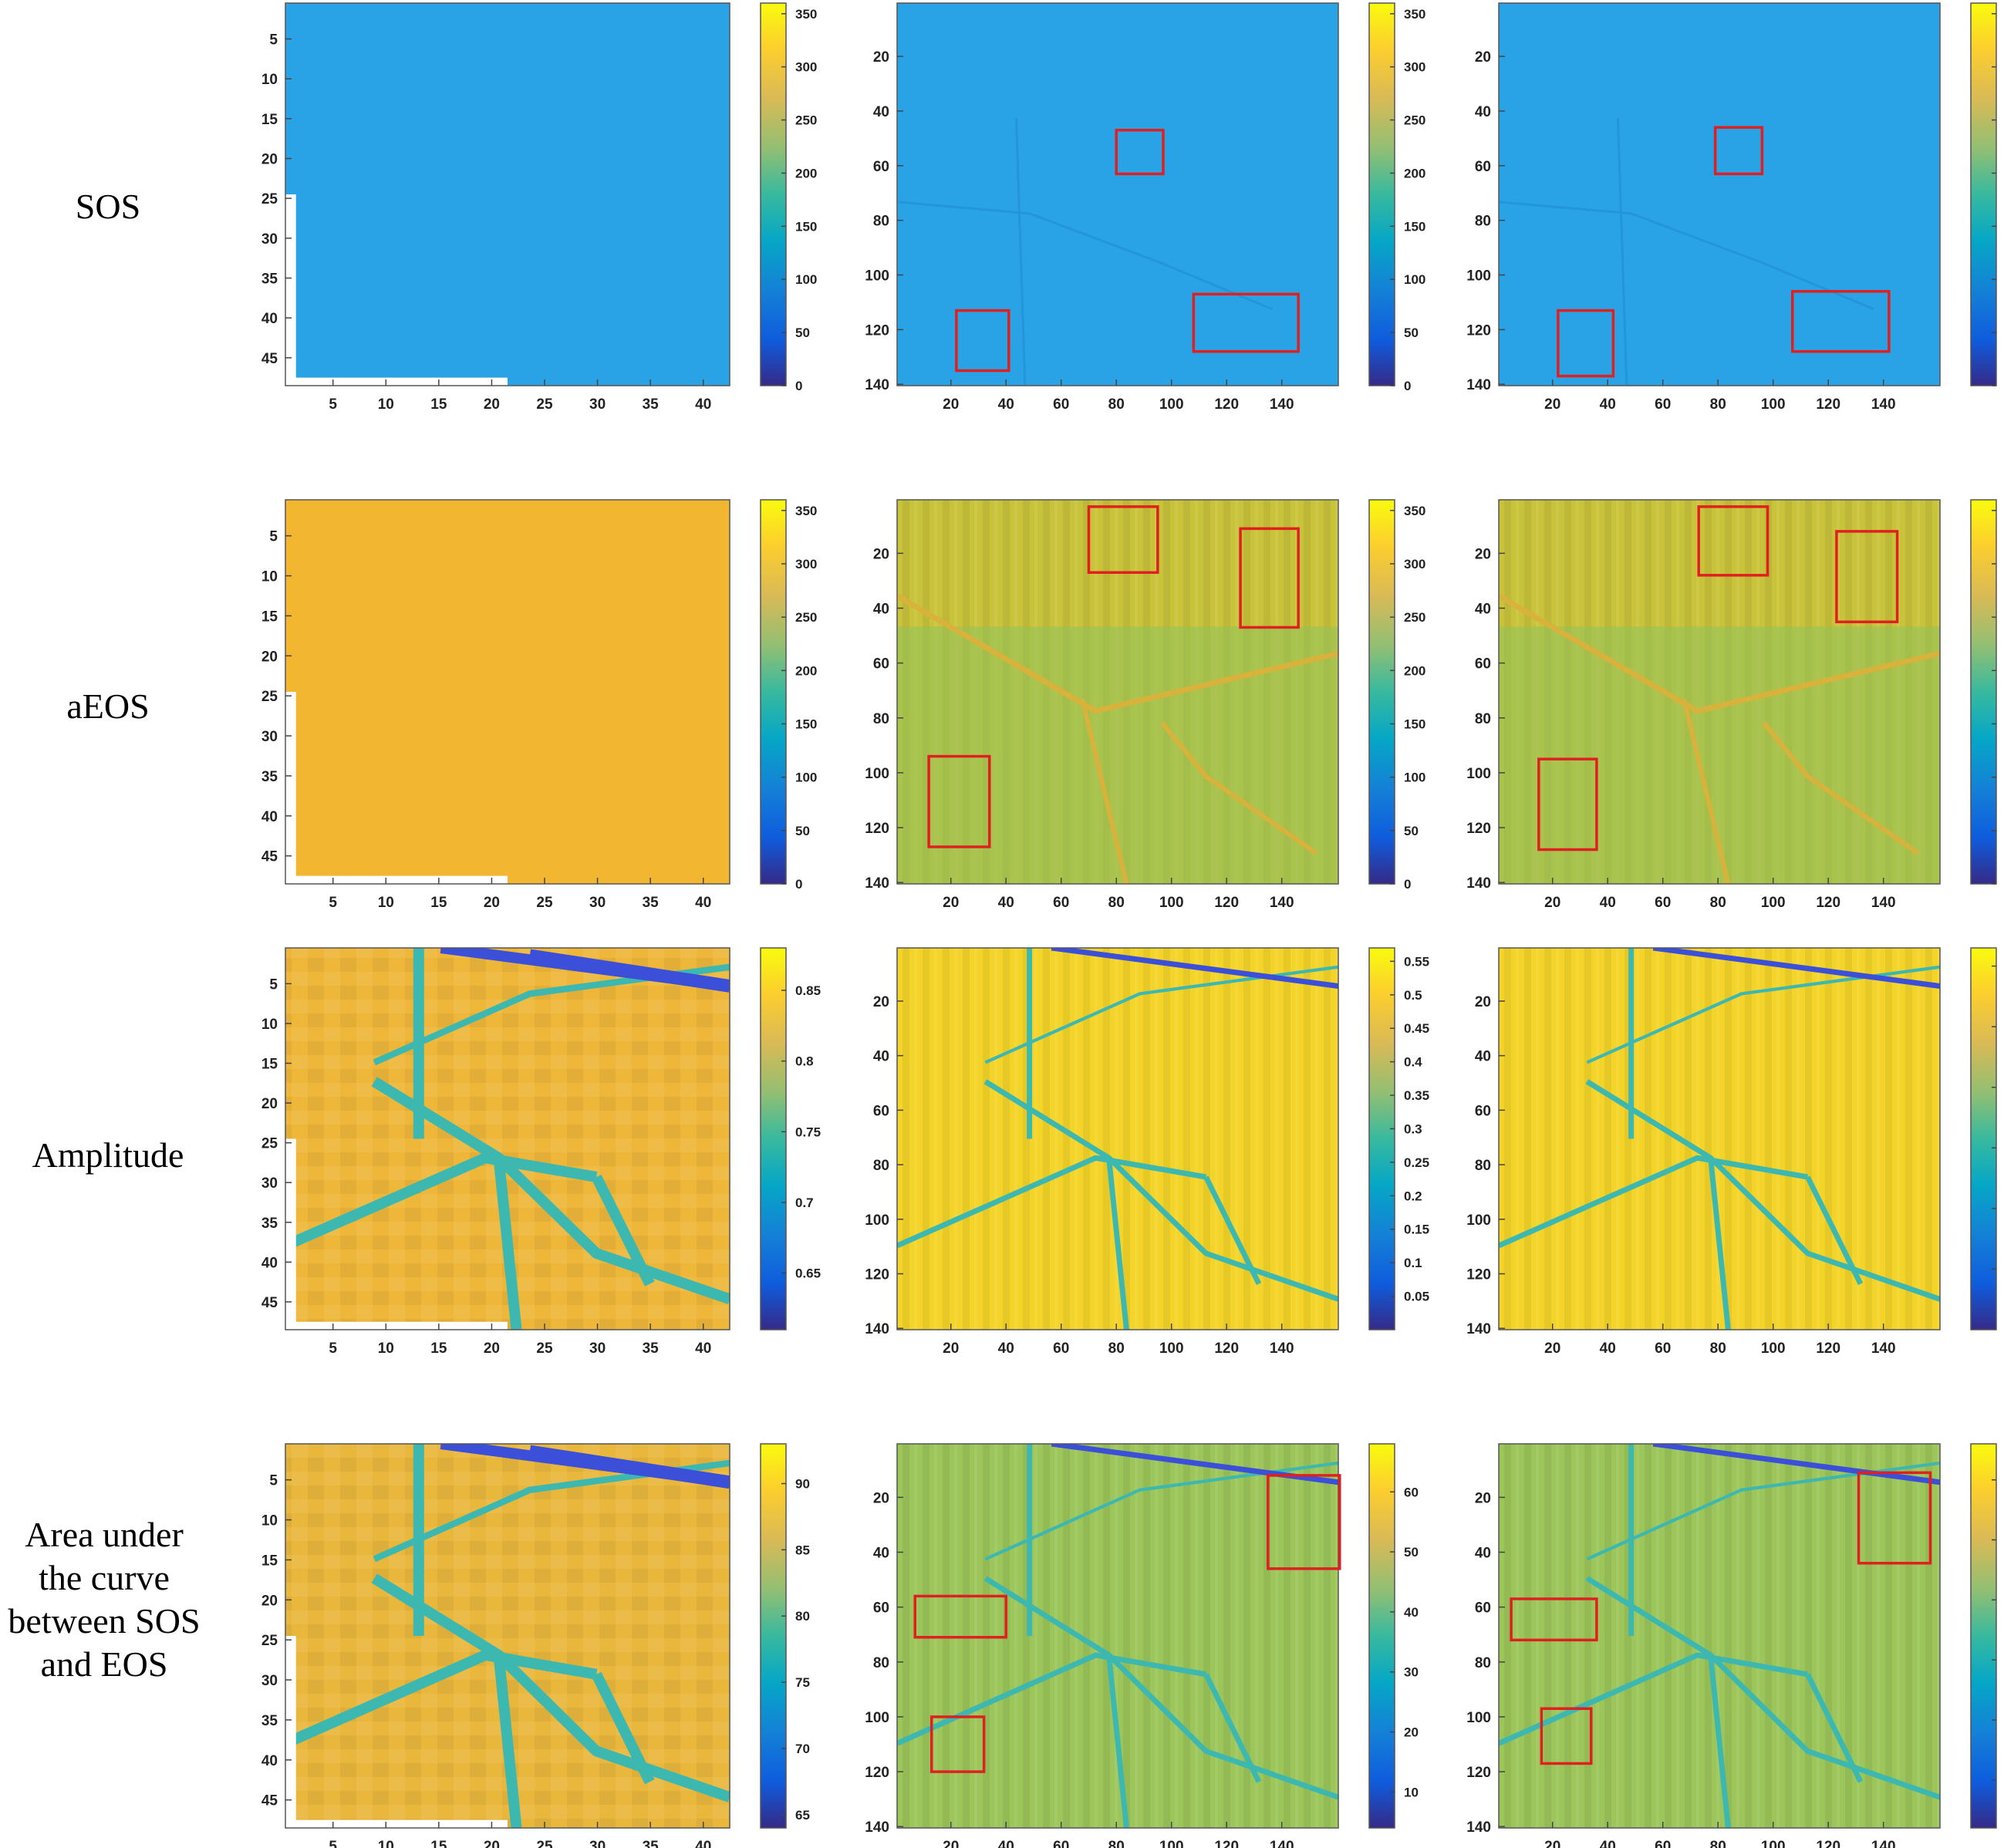  I want to click on x-tick-label: 15, so click(438, 1843).